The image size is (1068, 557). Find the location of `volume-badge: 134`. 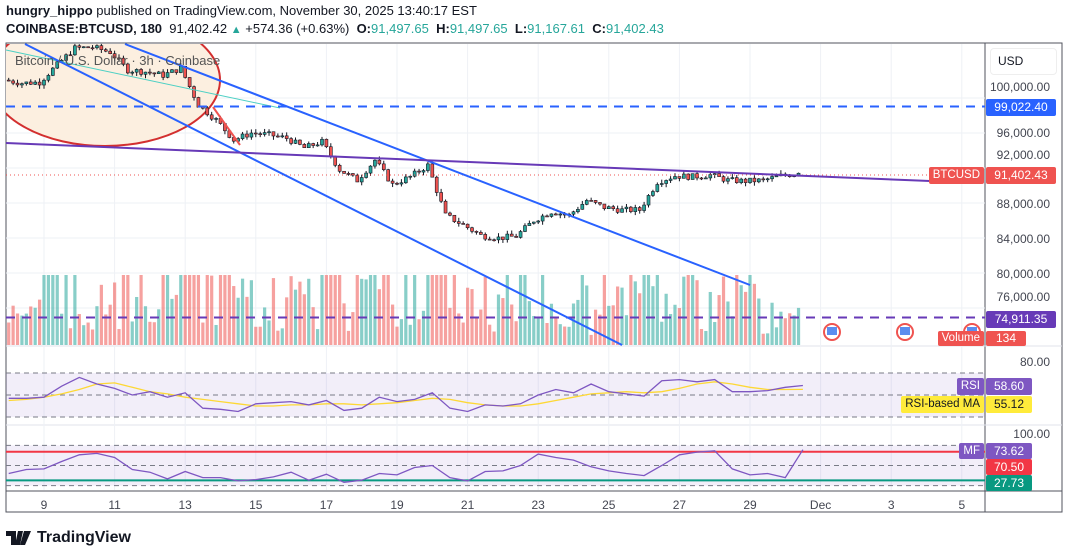

volume-badge: 134 is located at coordinates (1006, 338).